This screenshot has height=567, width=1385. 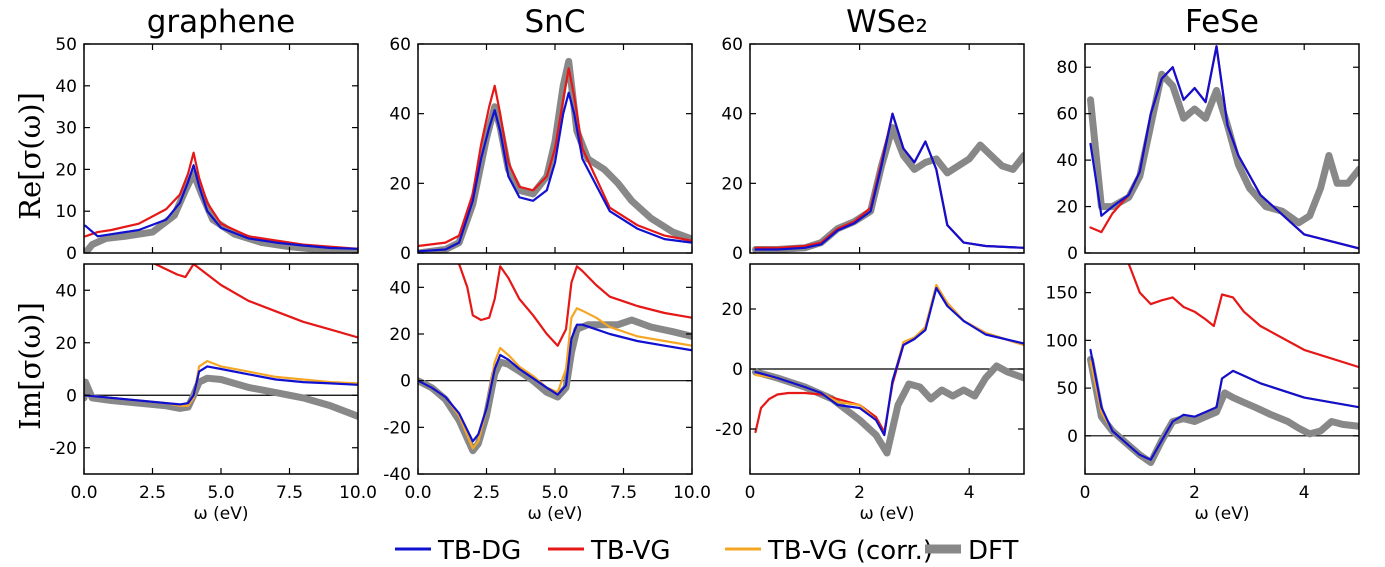 I want to click on y-tick-label: 30, so click(x=66, y=129).